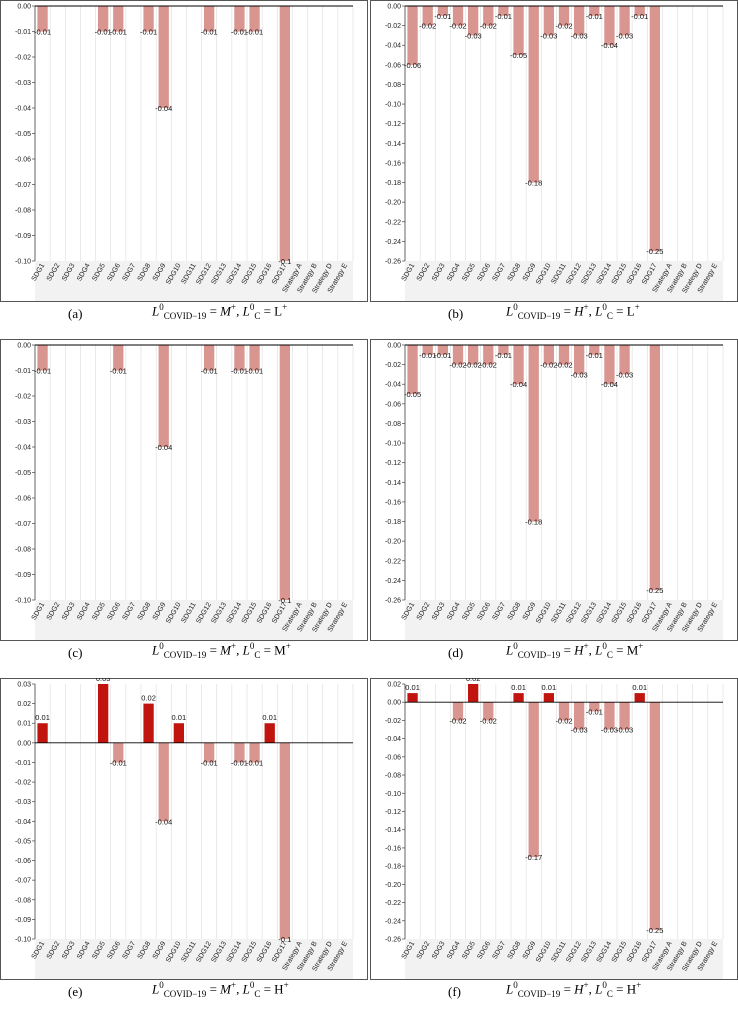 The width and height of the screenshot is (738, 1014). I want to click on caption-c-value: L, so click(630, 311).